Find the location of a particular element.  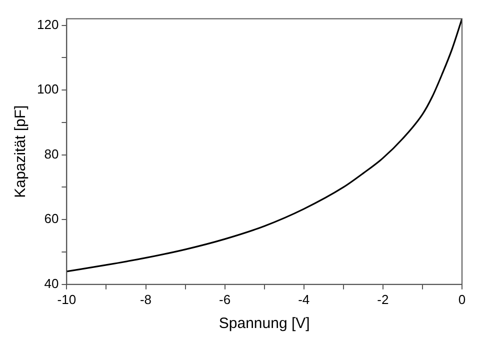

x-tick-label: -8 is located at coordinates (146, 299).